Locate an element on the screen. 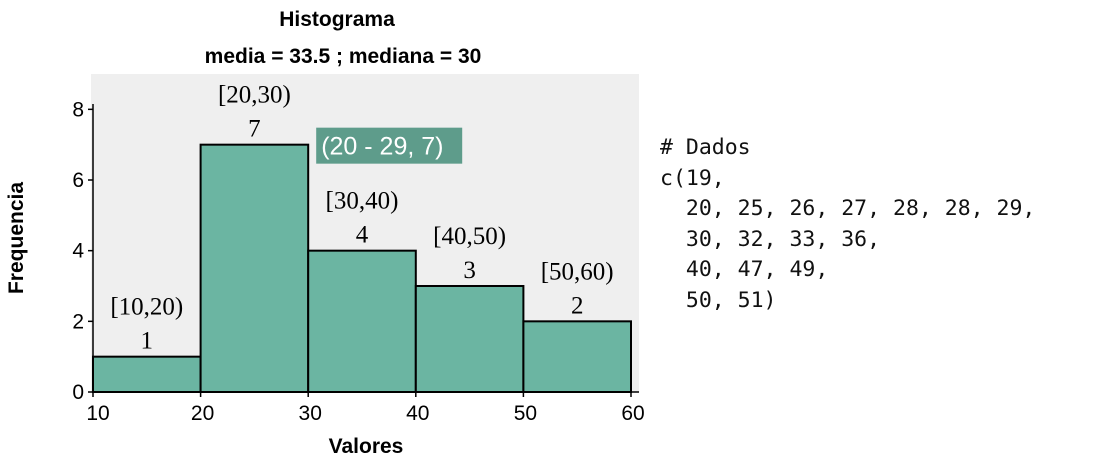  y-tick-label: 6 is located at coordinates (78, 180).